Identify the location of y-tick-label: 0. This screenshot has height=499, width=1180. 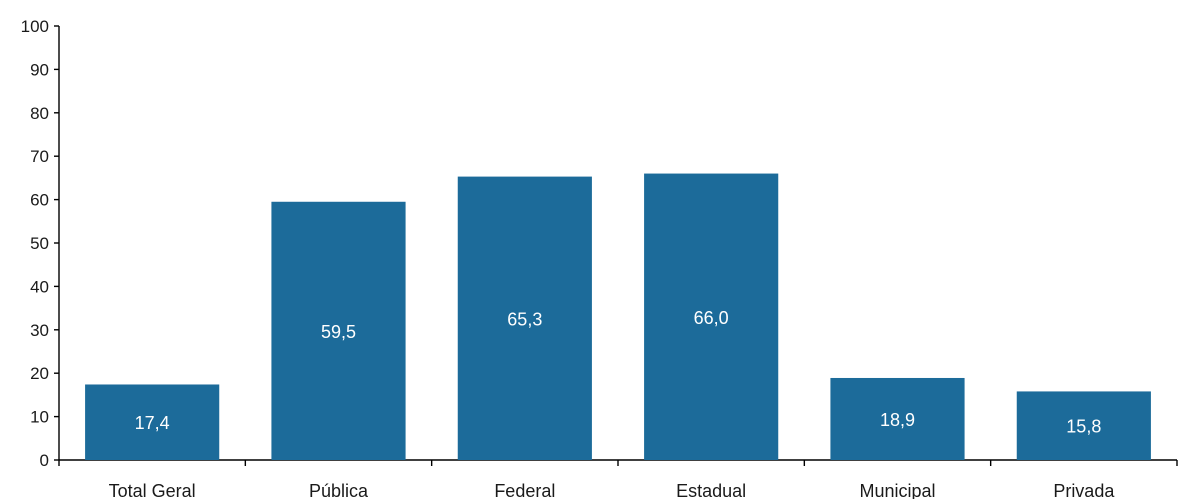
(44, 460).